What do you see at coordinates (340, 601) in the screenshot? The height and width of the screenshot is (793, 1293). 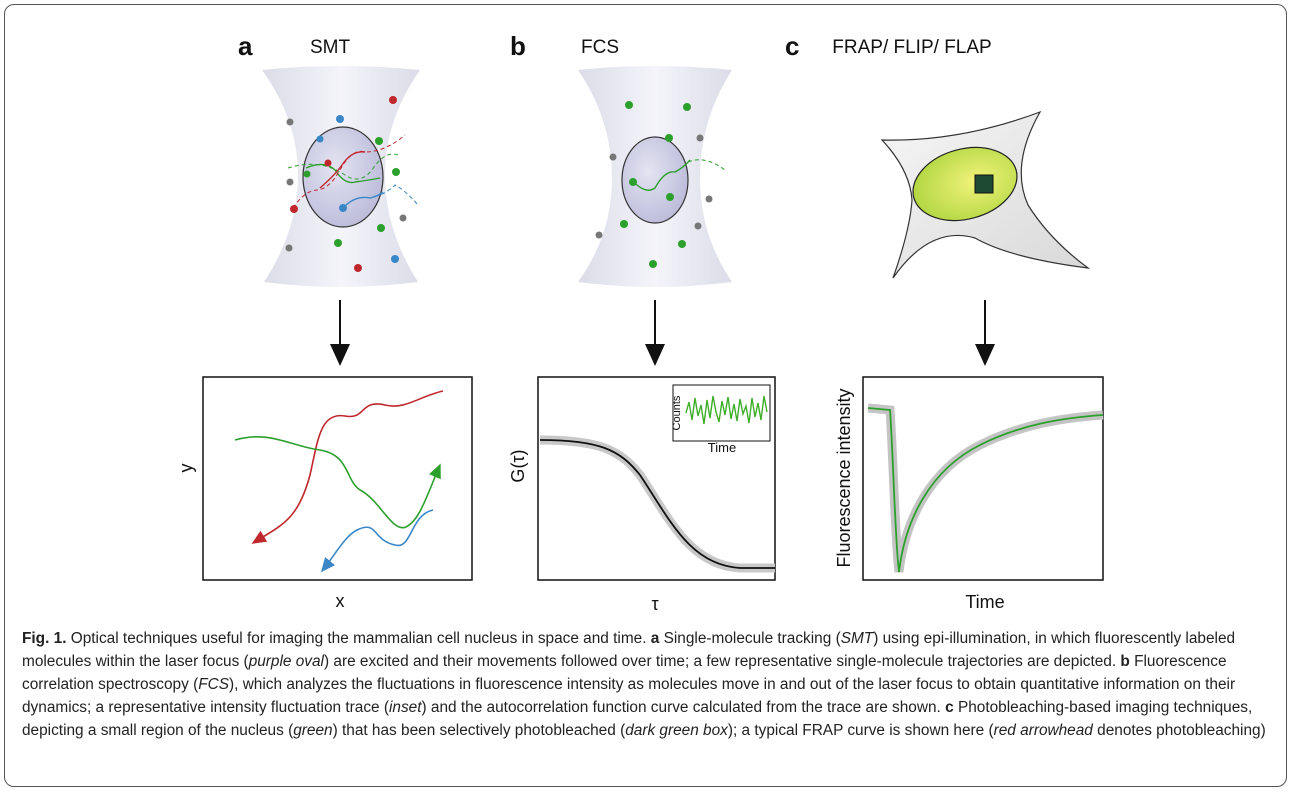 I see `x-axis-label: x` at bounding box center [340, 601].